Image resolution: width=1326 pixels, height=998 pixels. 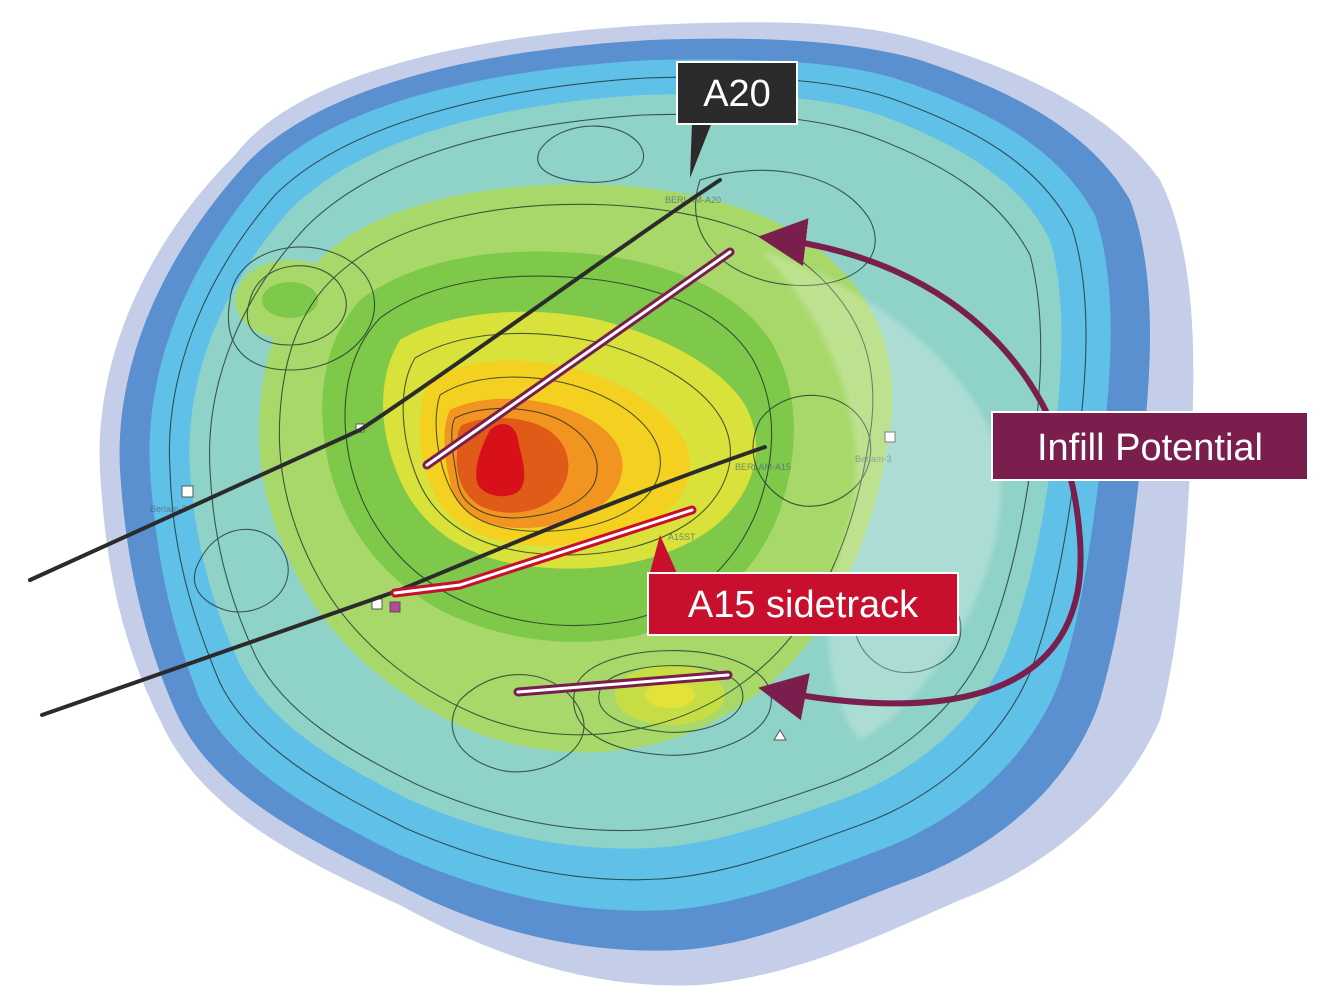 What do you see at coordinates (543, 551) in the screenshot?
I see `a15-sidetrack-path` at bounding box center [543, 551].